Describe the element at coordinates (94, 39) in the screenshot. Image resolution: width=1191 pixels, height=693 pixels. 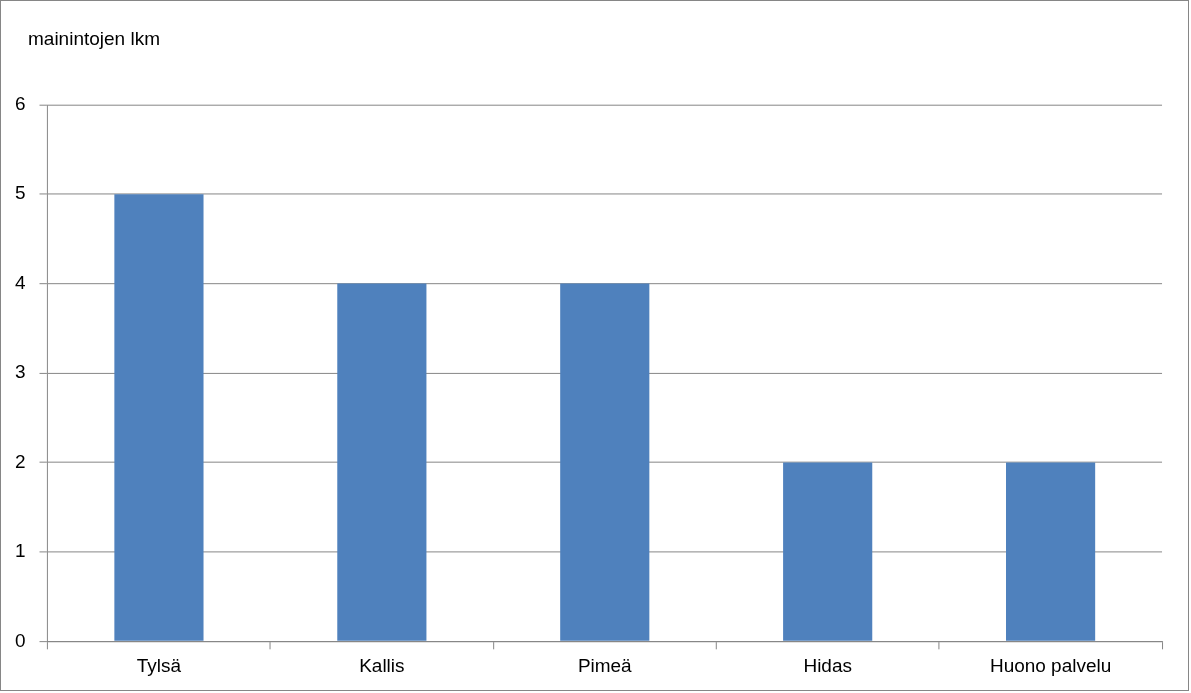
I see `y-axis-title: mainintojen lkm` at that location.